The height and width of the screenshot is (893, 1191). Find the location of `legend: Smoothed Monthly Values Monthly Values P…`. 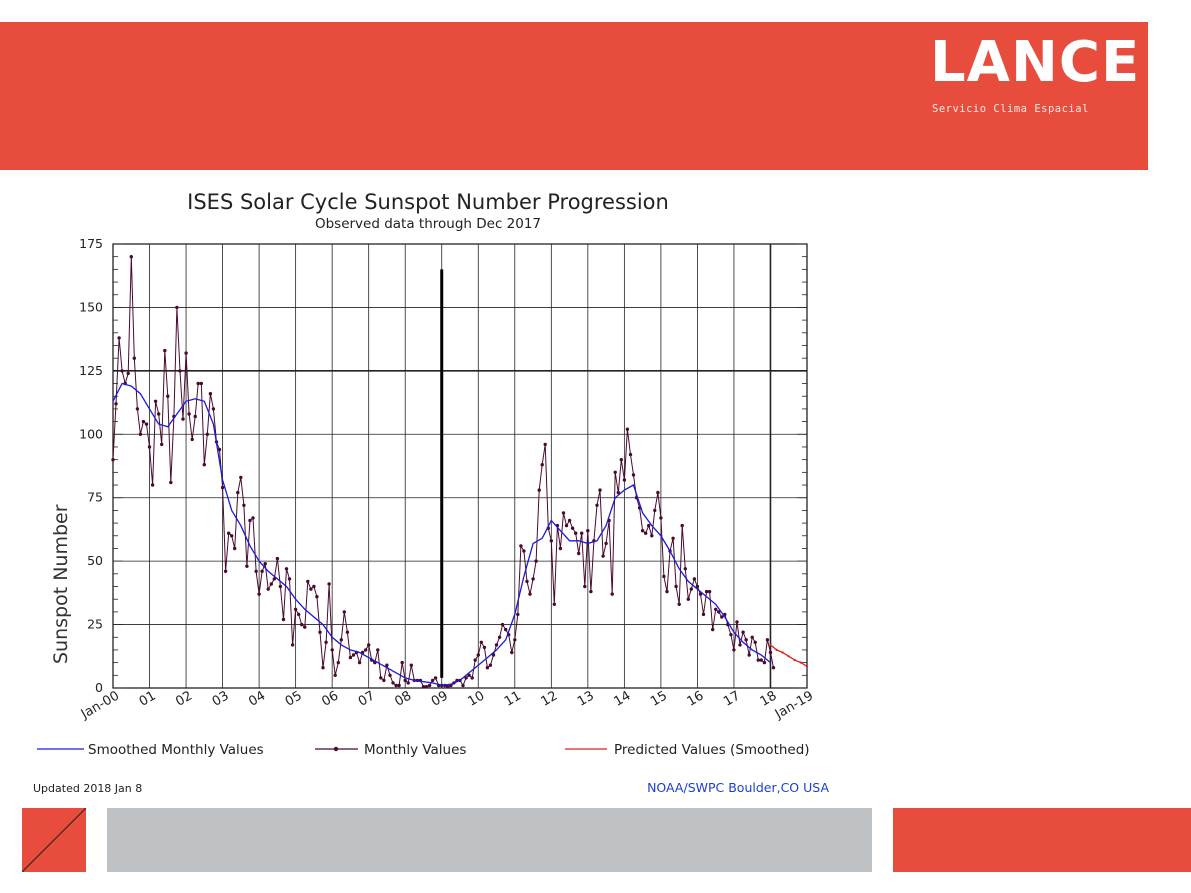

legend: Smoothed Monthly Values Monthly Values P… is located at coordinates (423, 750).